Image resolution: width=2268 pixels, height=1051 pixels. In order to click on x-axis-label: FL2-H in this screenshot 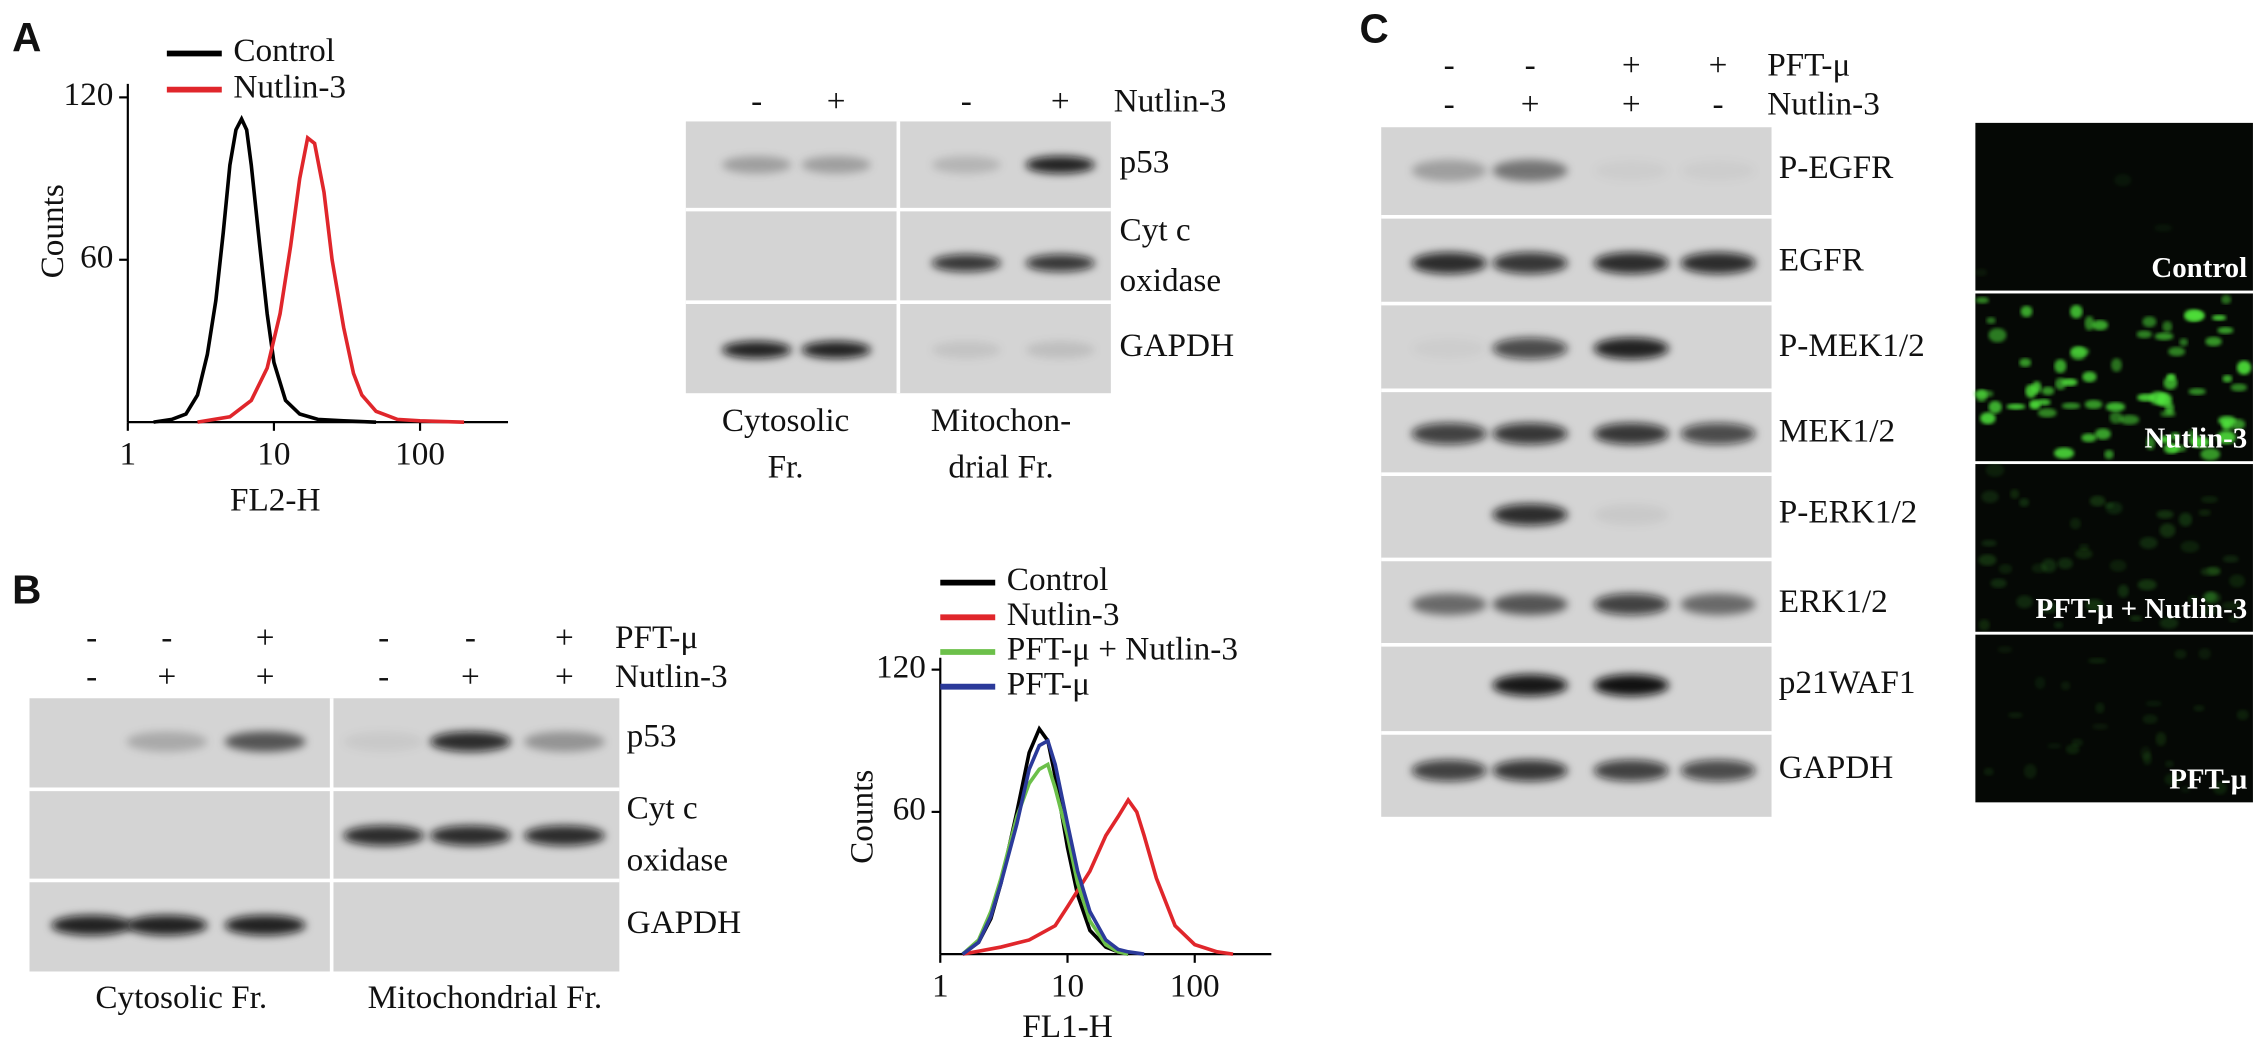, I will do `click(275, 500)`.